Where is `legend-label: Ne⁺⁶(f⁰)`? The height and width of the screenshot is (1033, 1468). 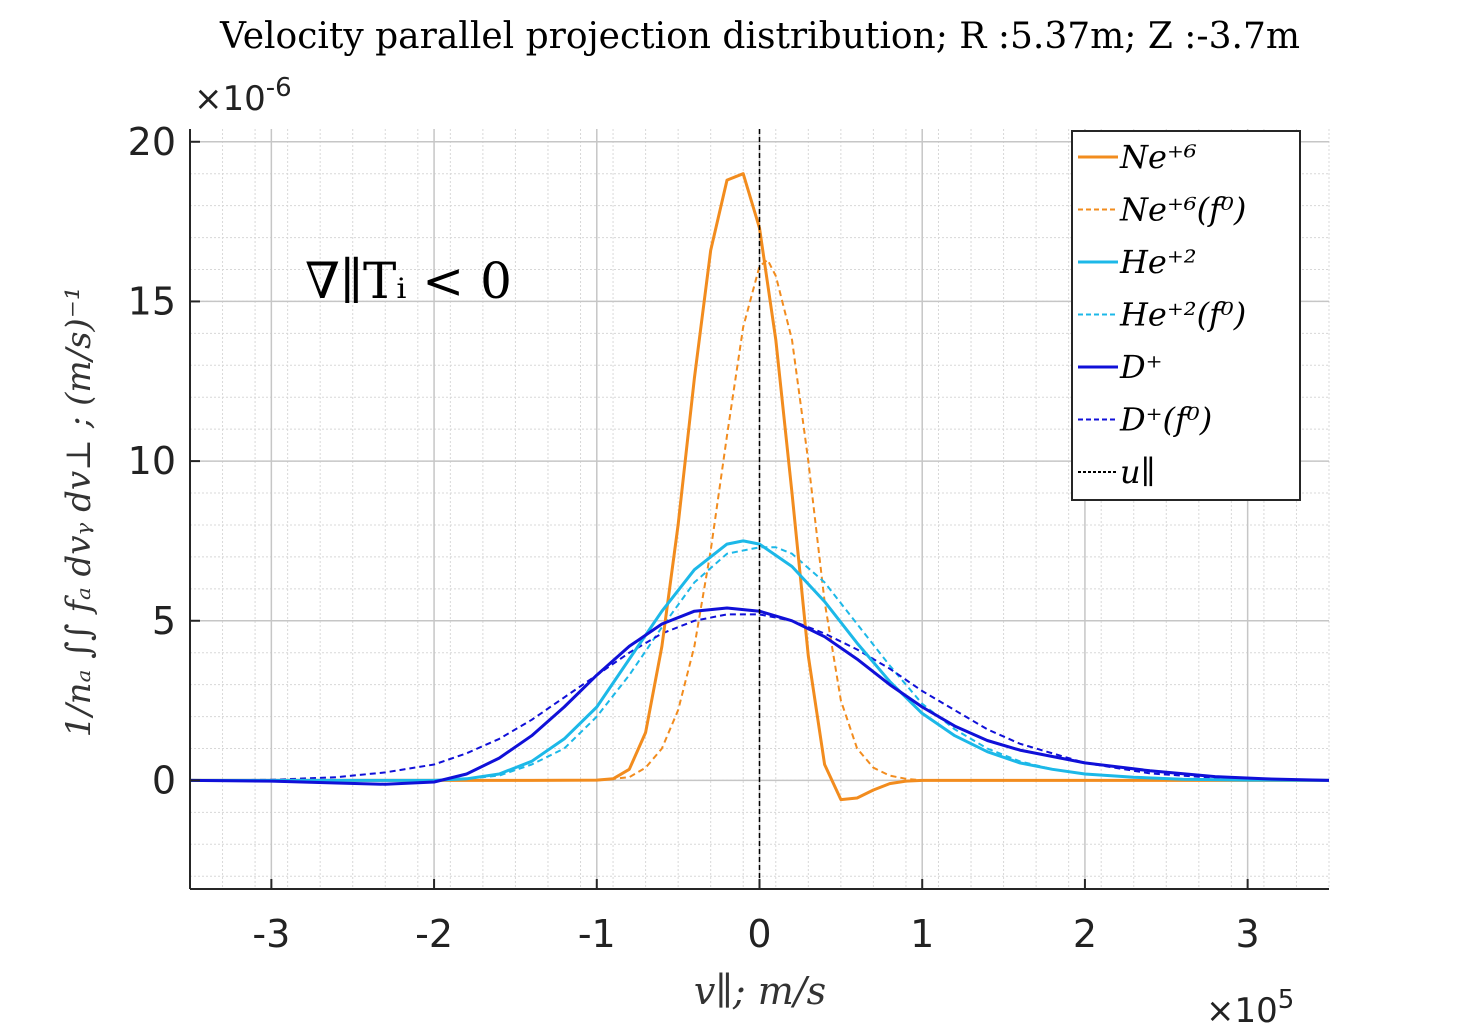
legend-label: Ne⁺⁶(f⁰) is located at coordinates (1182, 210).